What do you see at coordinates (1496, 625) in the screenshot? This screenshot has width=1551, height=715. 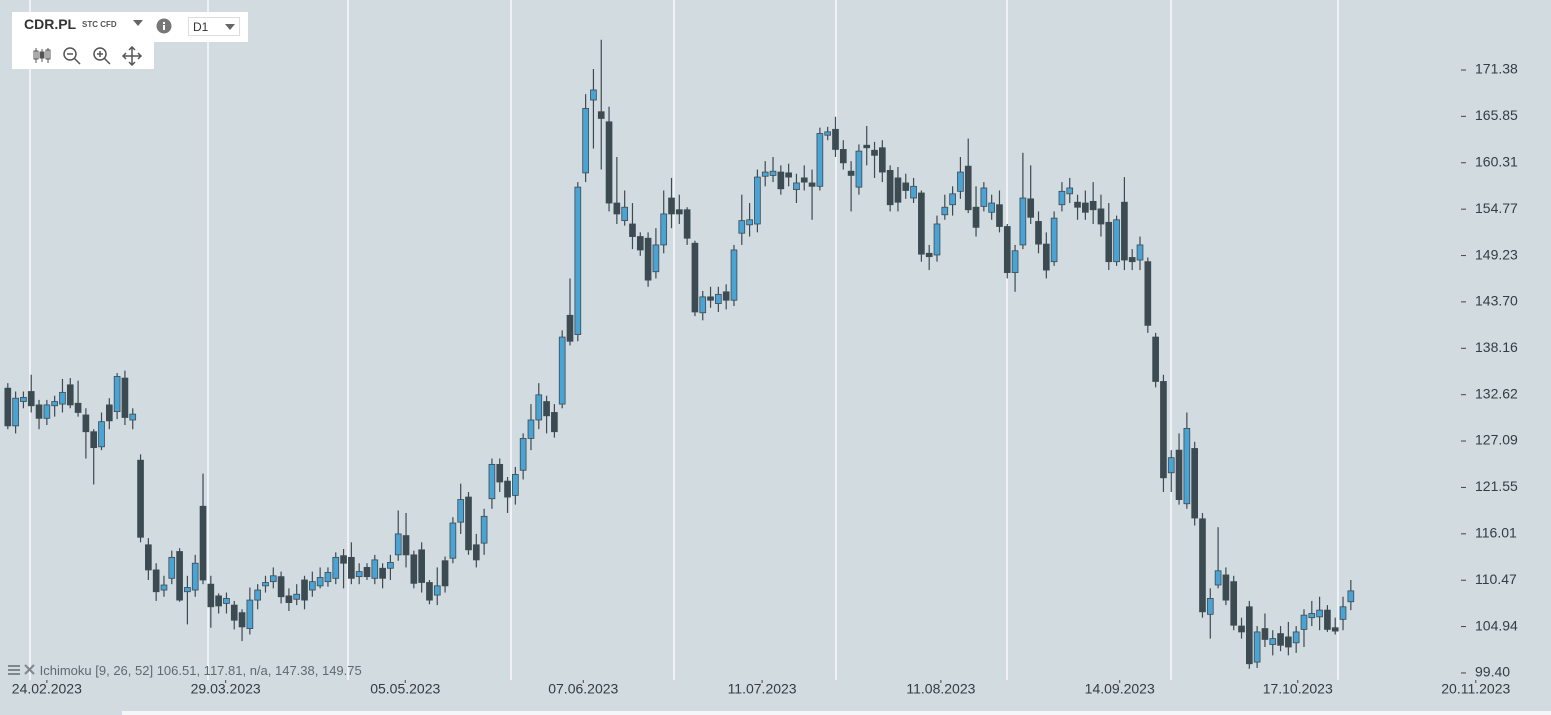 I see `y-tick-label: 104.94` at bounding box center [1496, 625].